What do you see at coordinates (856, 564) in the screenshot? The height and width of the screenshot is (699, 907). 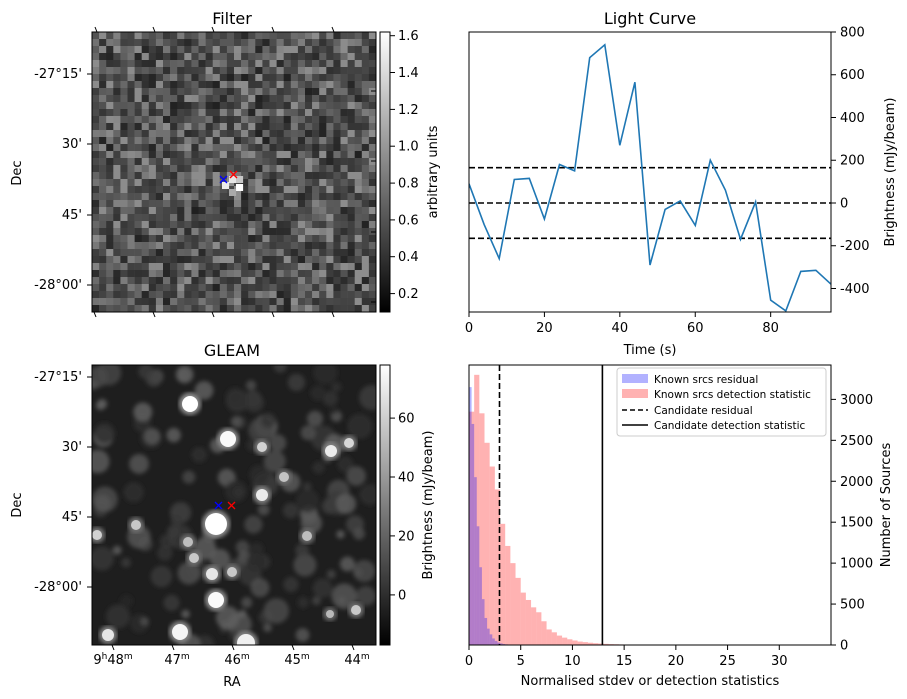 I see `y-tick-label: 1000` at bounding box center [856, 564].